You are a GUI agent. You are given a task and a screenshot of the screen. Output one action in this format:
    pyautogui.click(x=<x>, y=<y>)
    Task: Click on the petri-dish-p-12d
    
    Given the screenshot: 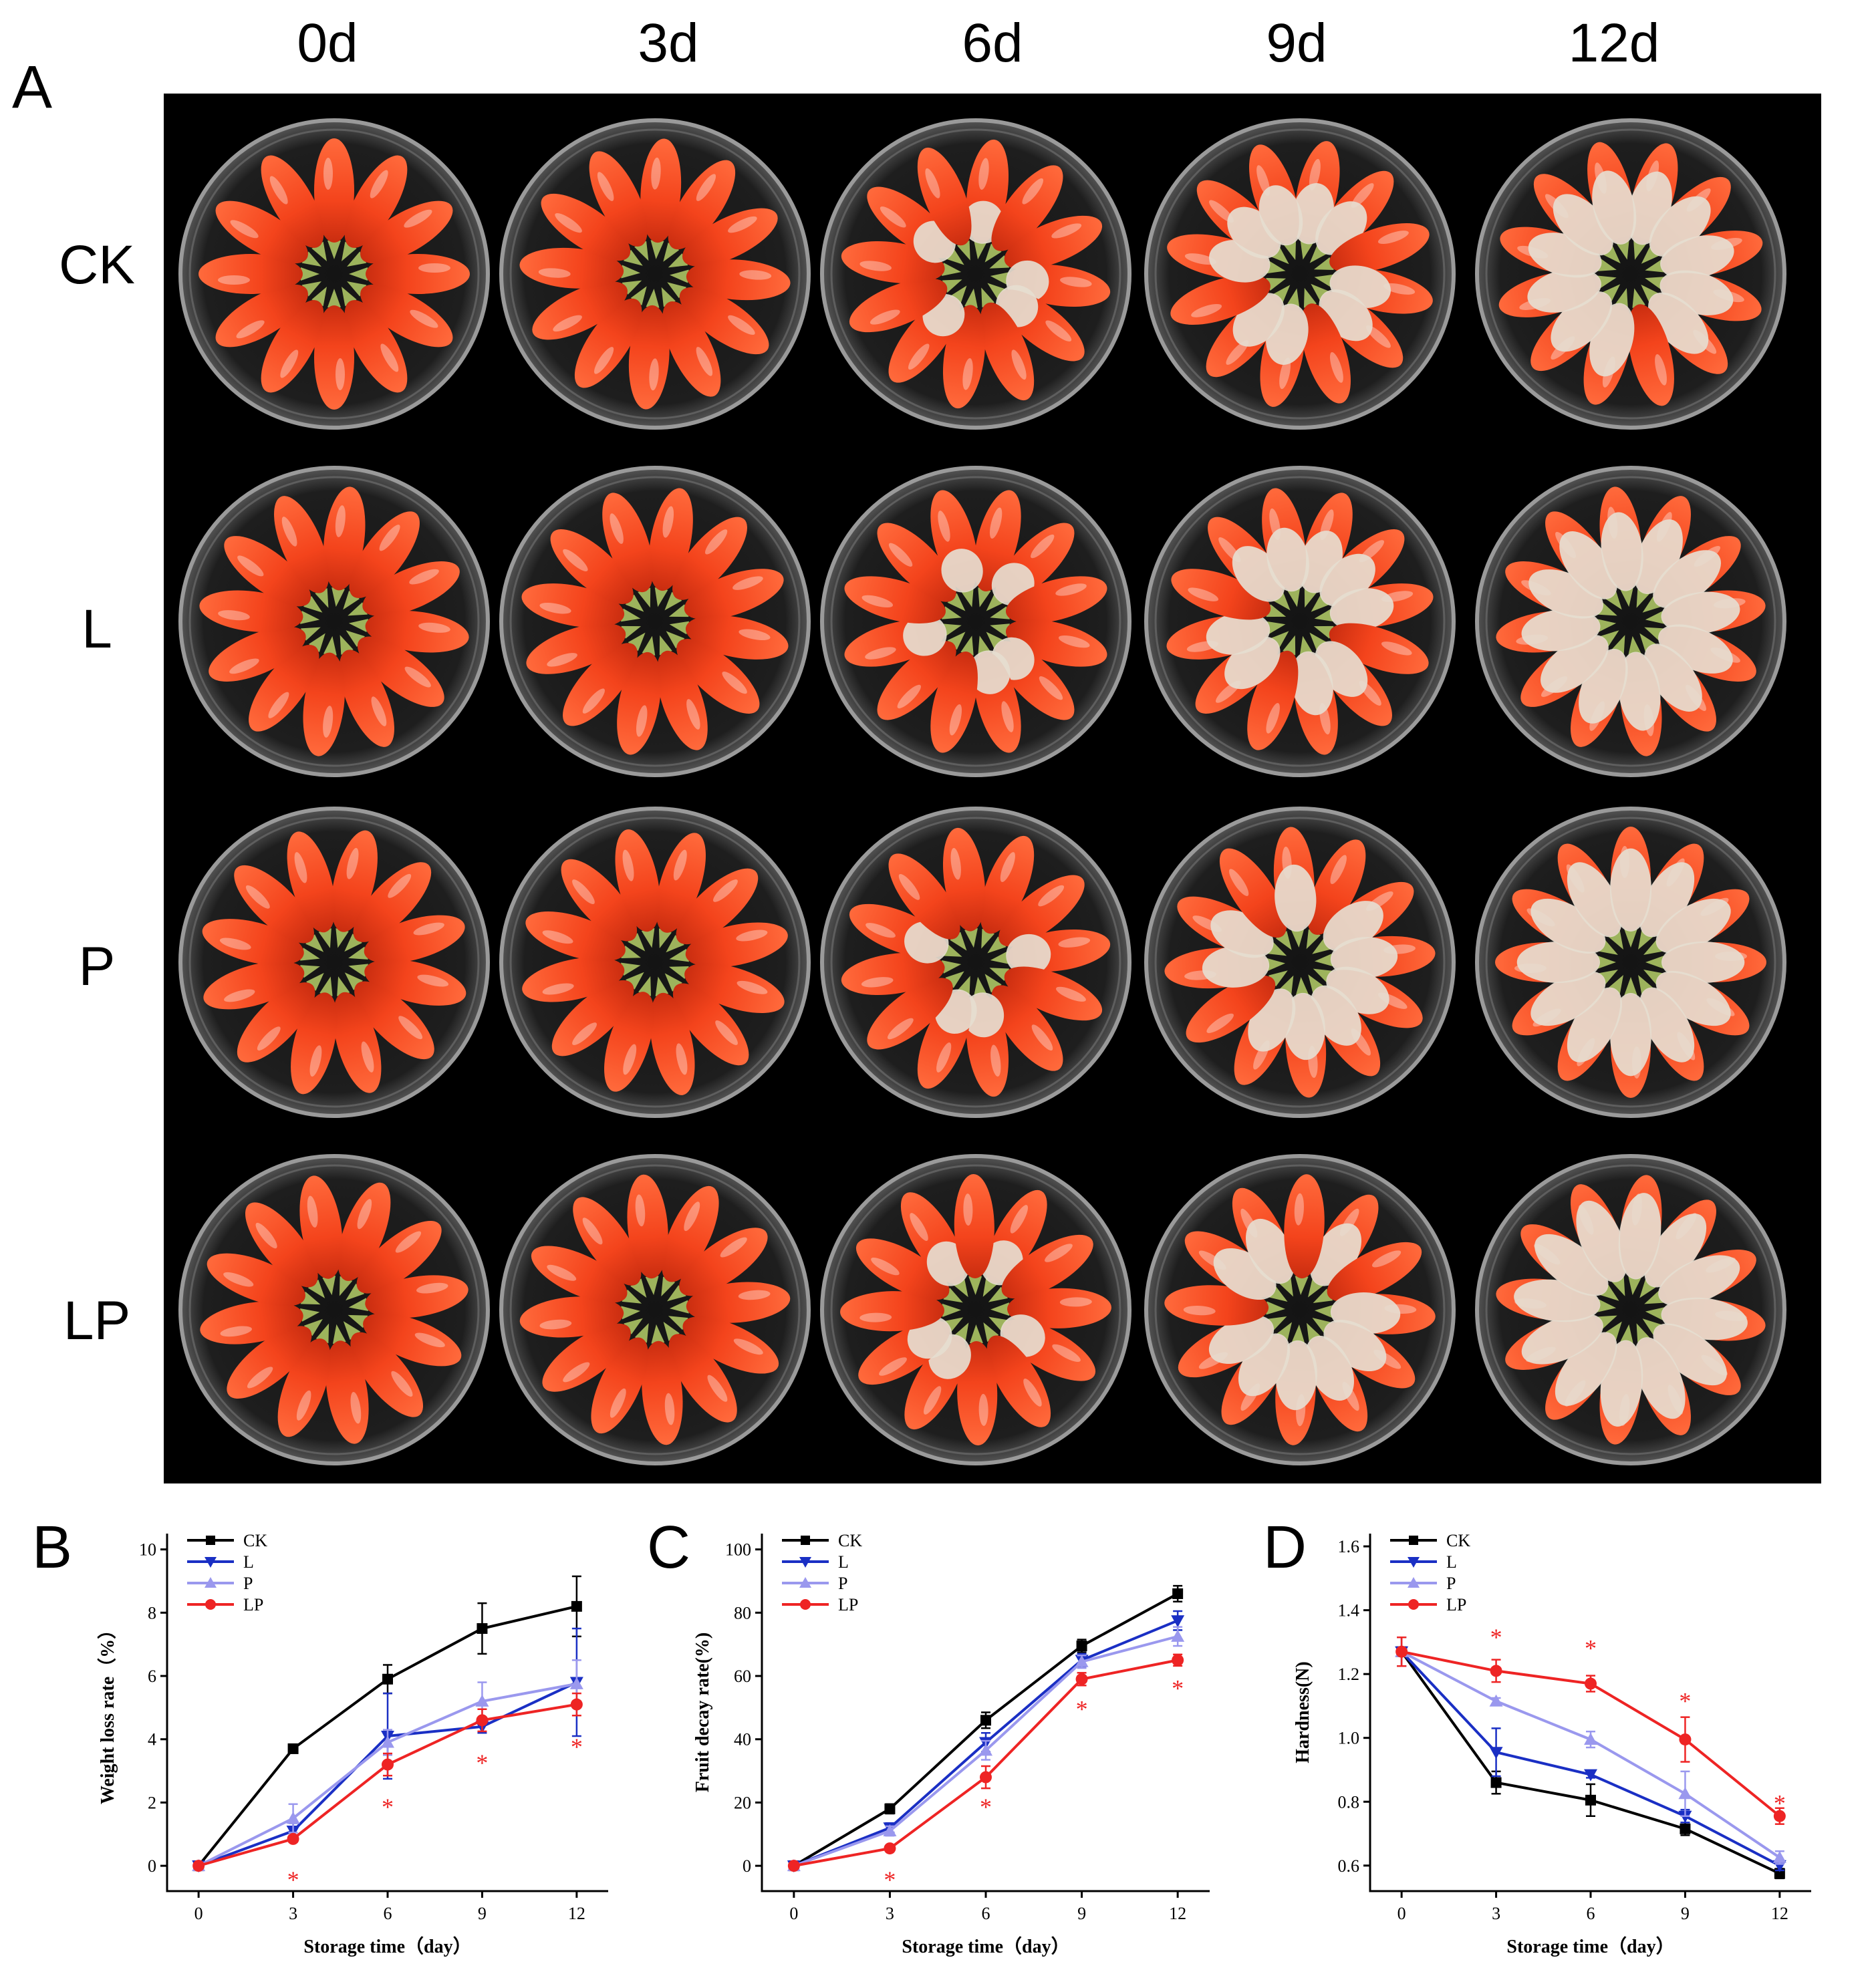 What is the action you would take?
    pyautogui.click(x=1630, y=962)
    